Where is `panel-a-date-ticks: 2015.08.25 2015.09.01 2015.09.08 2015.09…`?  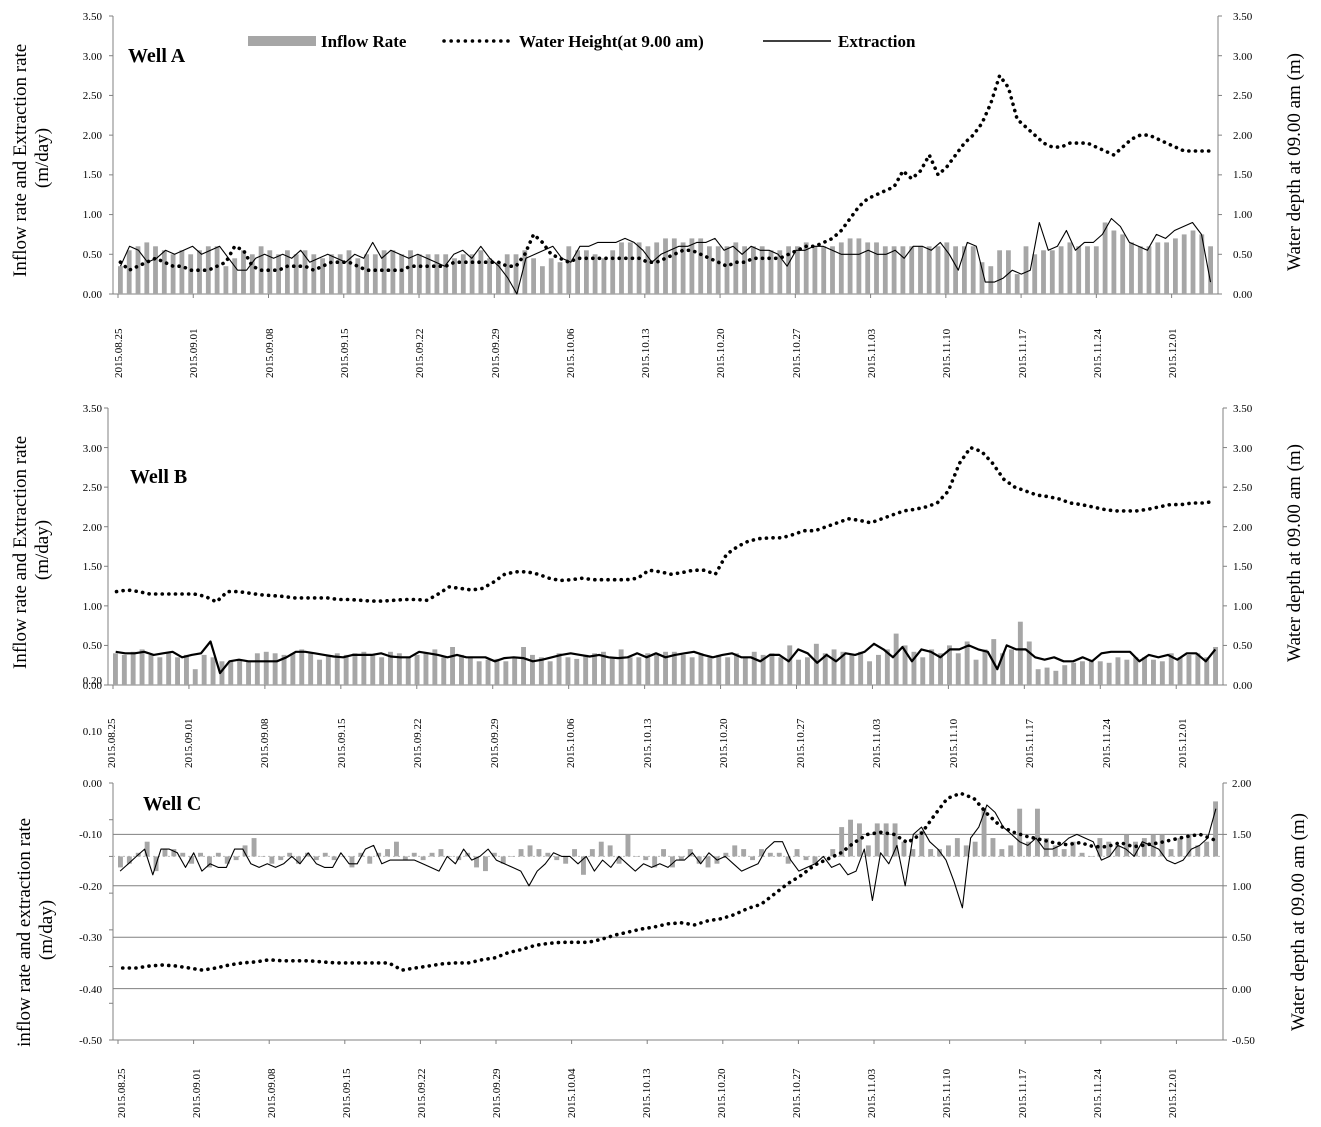 panel-a-date-ticks: 2015.08.25 2015.09.01 2015.09.08 2015.09… is located at coordinates (646, 353).